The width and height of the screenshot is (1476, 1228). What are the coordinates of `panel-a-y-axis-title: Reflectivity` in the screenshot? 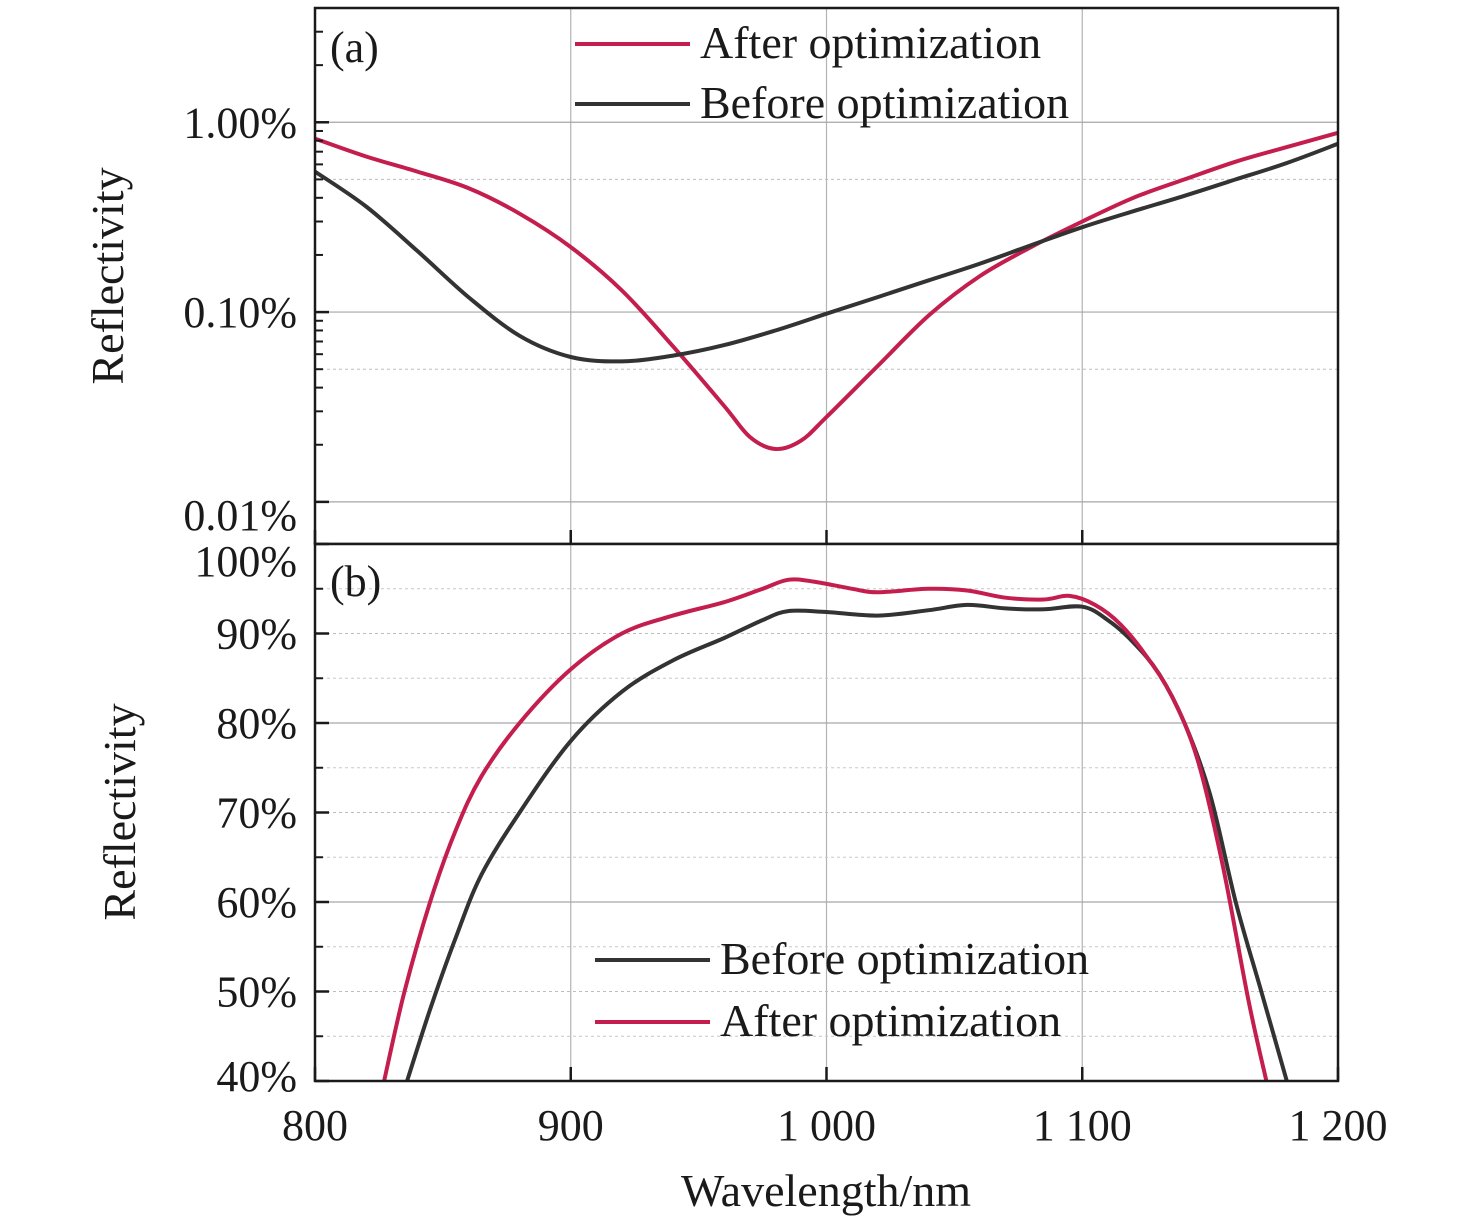 It's located at (107, 275).